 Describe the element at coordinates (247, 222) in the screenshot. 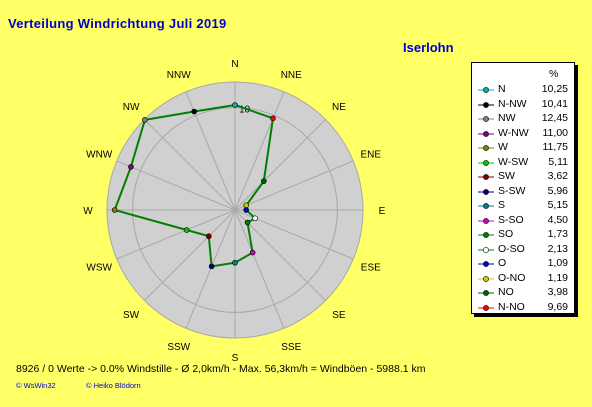

I see `data-point-se` at that location.